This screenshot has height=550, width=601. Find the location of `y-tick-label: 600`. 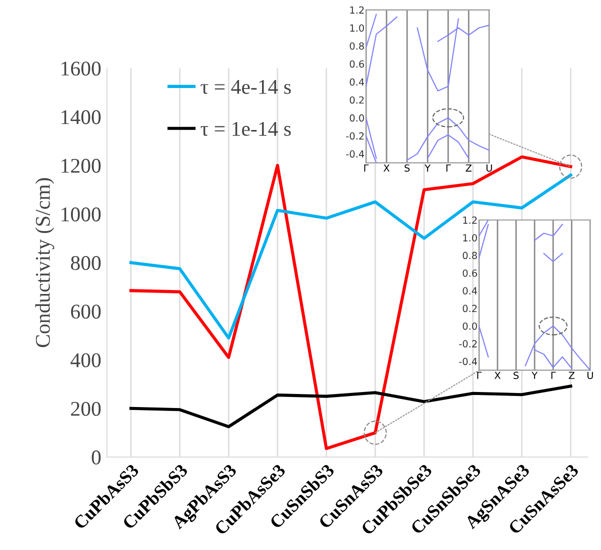

y-tick-label: 600 is located at coordinates (86, 311).